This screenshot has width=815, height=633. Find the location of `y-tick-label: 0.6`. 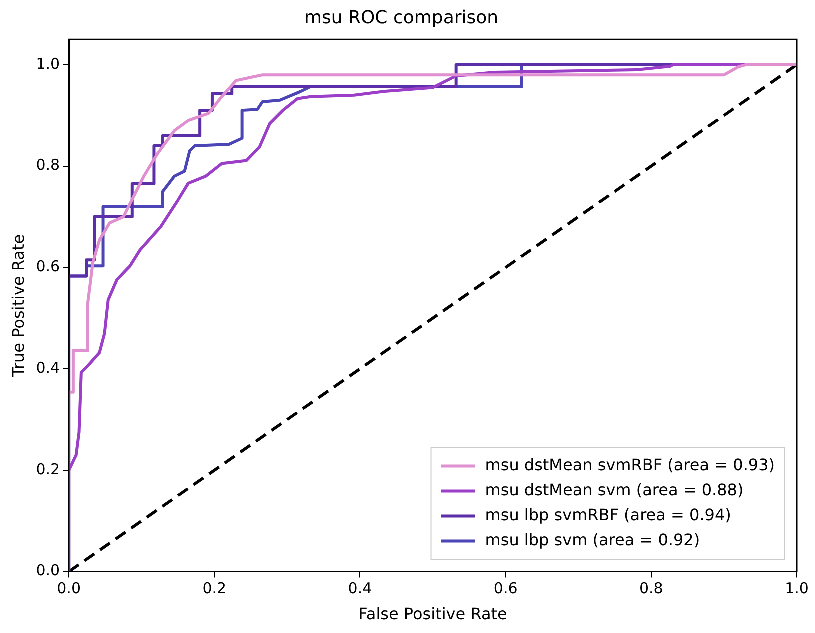

y-tick-label: 0.6 is located at coordinates (48, 267).